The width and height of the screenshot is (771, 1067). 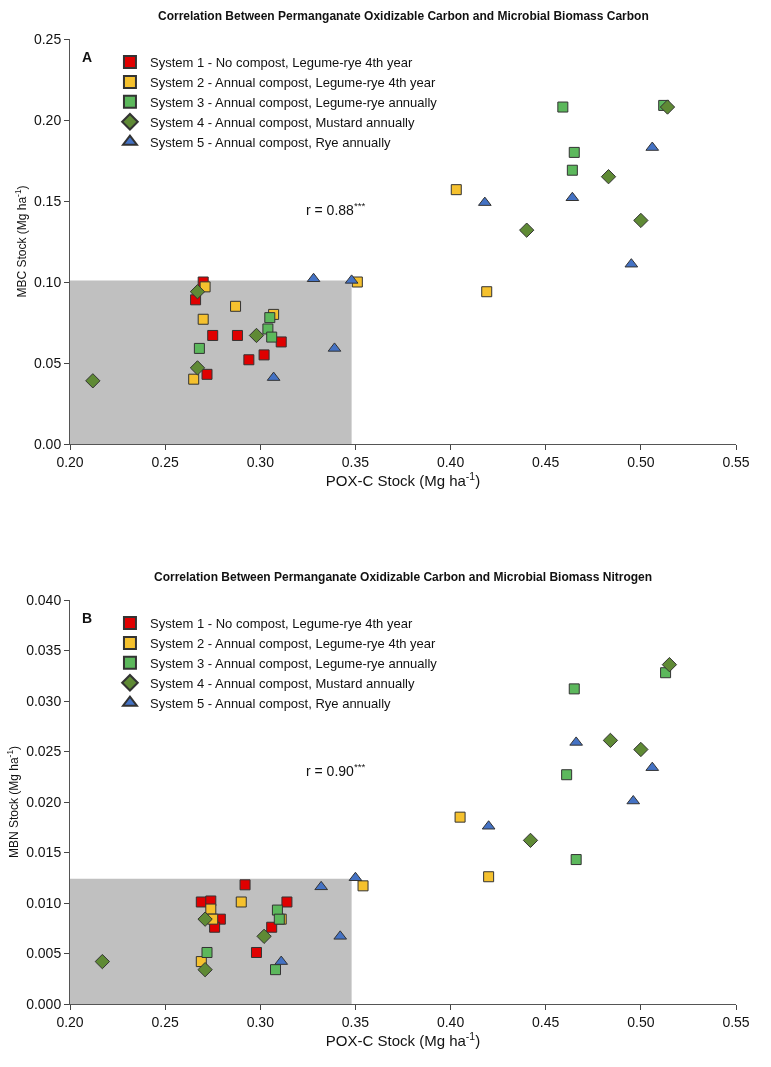 What do you see at coordinates (87, 618) in the screenshot?
I see `annotation: B` at bounding box center [87, 618].